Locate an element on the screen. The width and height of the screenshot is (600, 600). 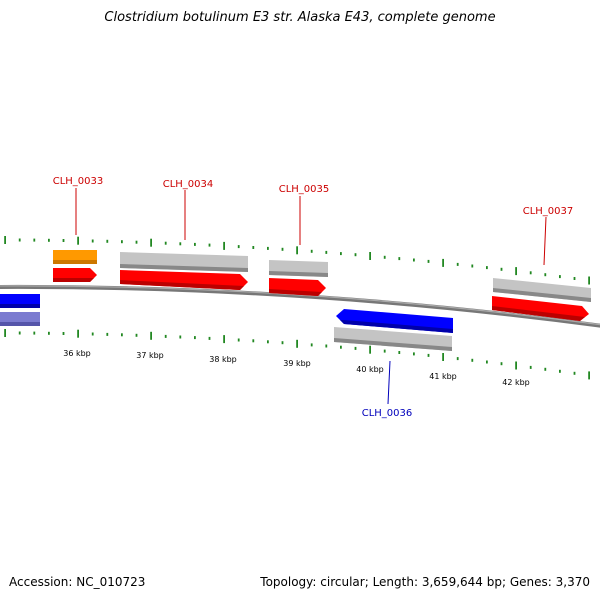
scale-label-36kbp: 36 kbp is located at coordinates (77, 353).